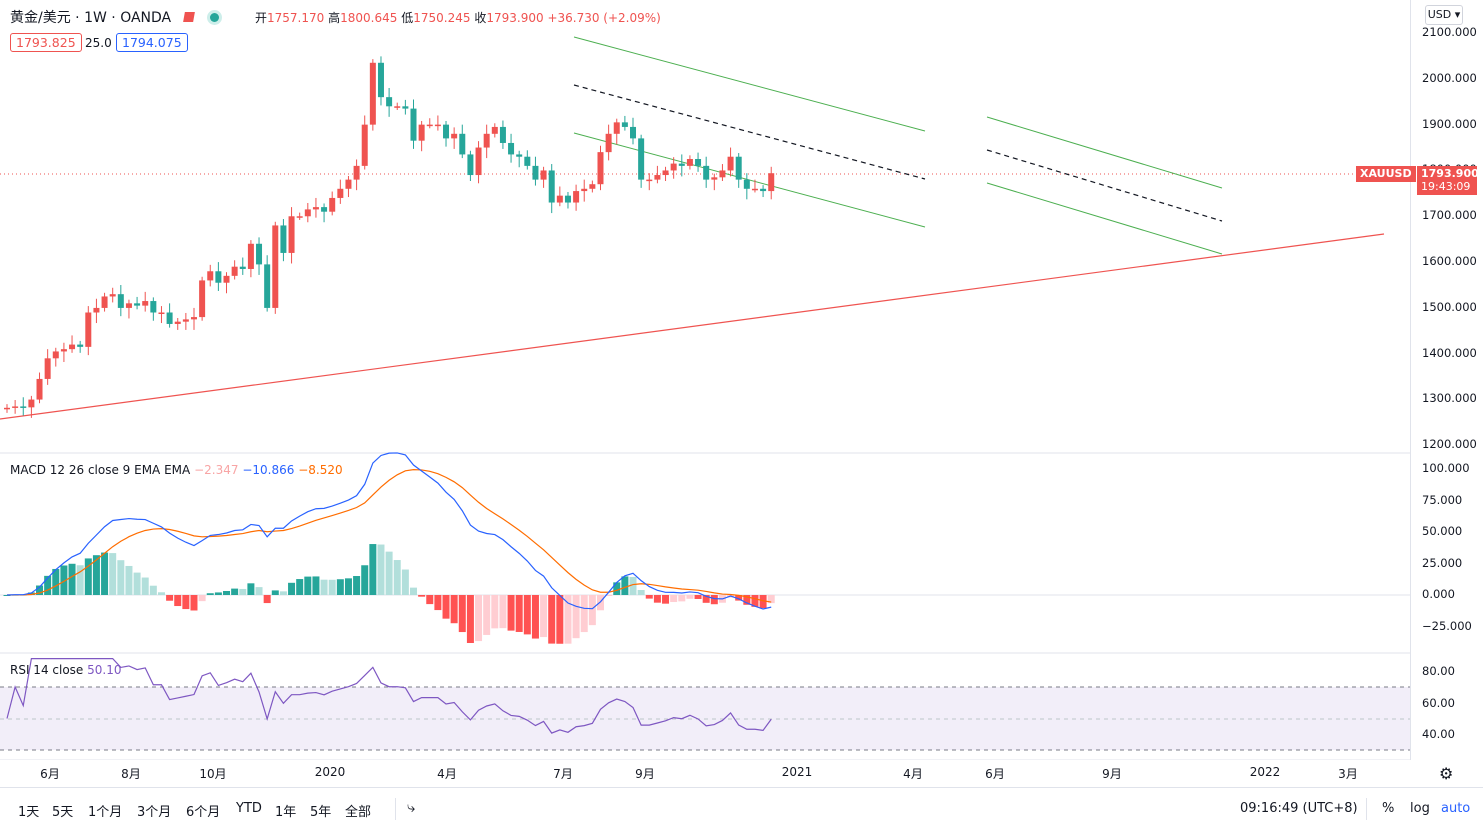 The width and height of the screenshot is (1483, 830). I want to click on sell-price-button: 1793.825, so click(46, 42).